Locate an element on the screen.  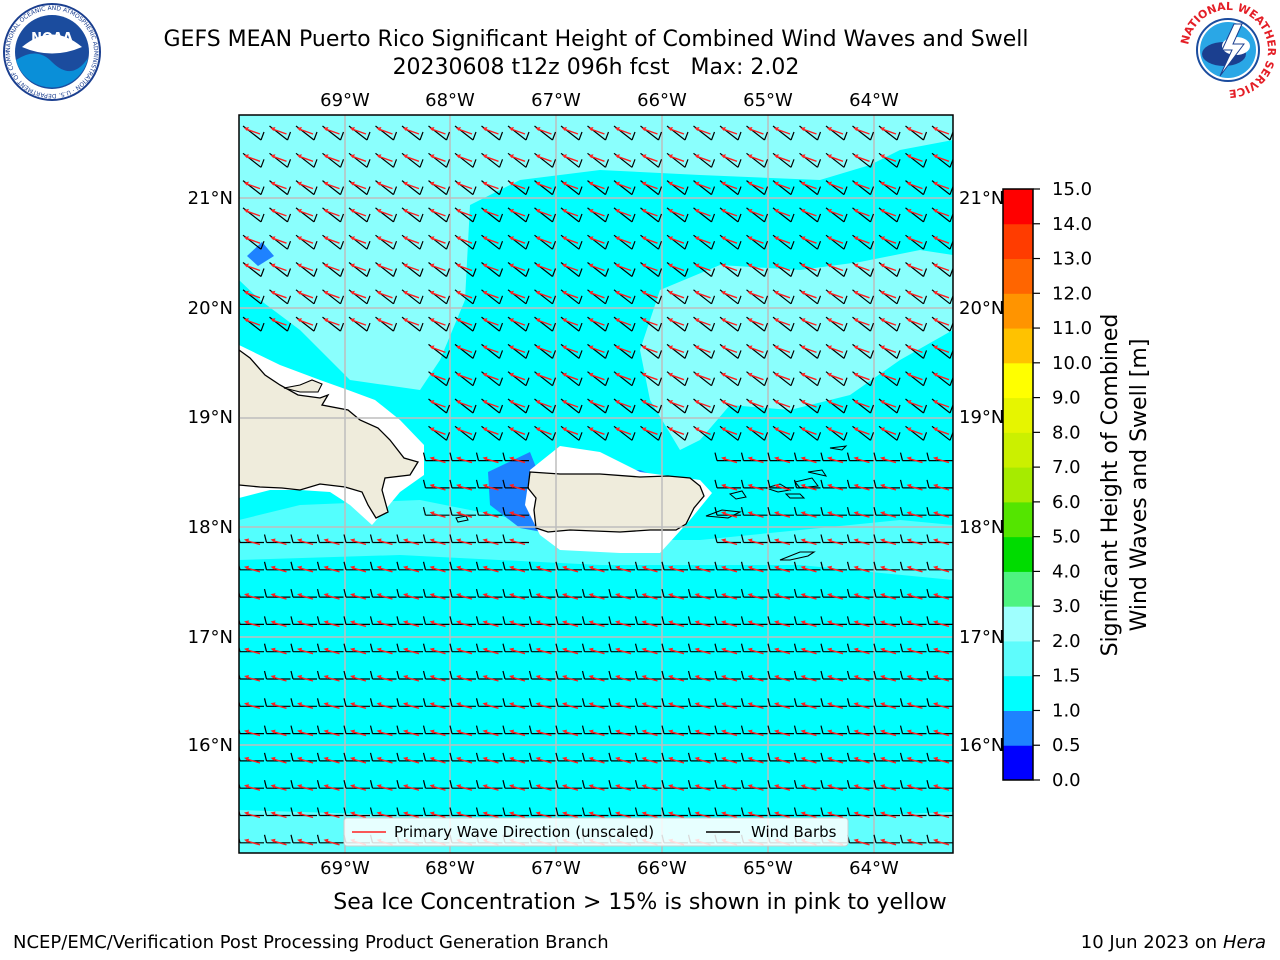
colorbar-frame is located at coordinates (1018, 484).